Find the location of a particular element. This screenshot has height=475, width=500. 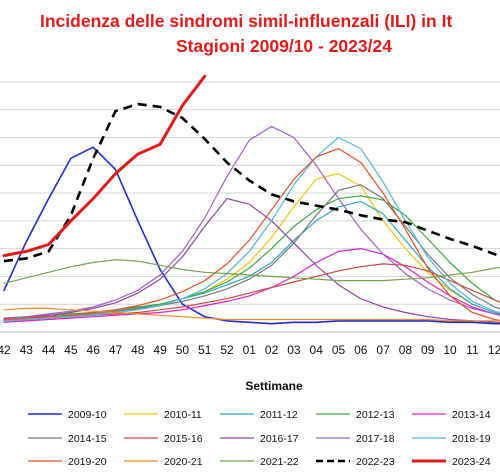

x-tick-label: 09 is located at coordinates (428, 350).